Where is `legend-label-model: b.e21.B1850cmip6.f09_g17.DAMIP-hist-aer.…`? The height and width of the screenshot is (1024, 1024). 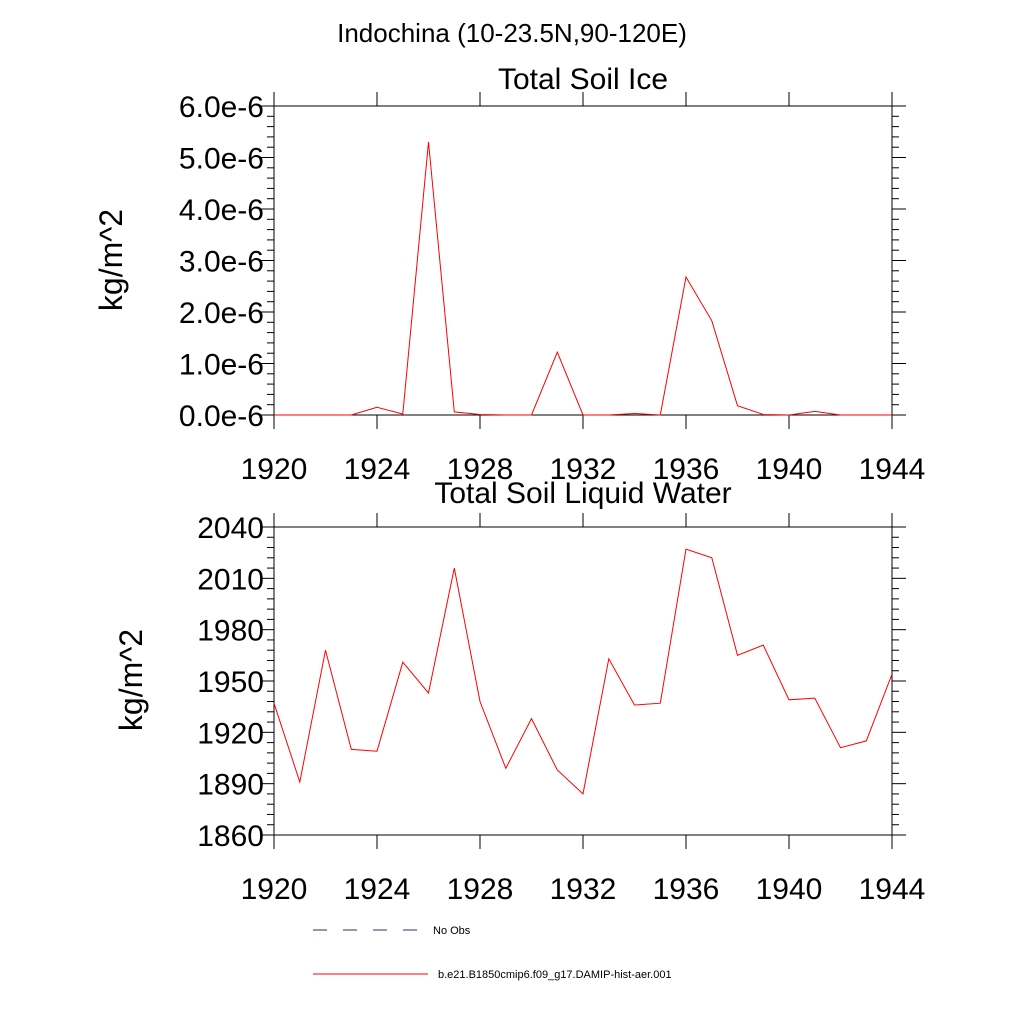
legend-label-model: b.e21.B1850cmip6.f09_g17.DAMIP-hist-aer.… is located at coordinates (555, 975).